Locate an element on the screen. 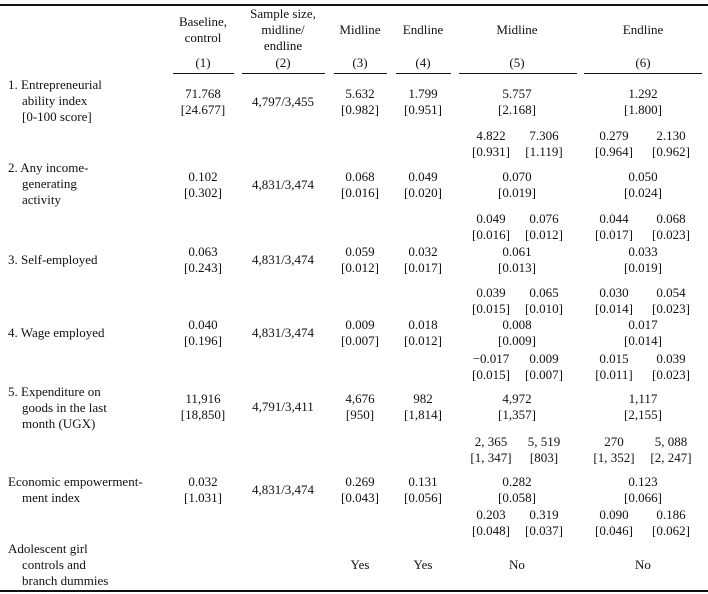 This screenshot has height=594, width=708. cell-endline-pooled: [0.014] is located at coordinates (643, 340).